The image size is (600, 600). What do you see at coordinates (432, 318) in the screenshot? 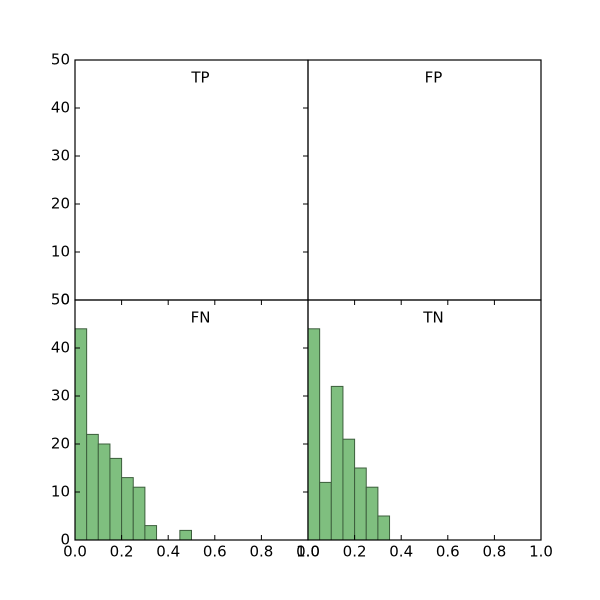
I see `panel-title: TN` at bounding box center [432, 318].